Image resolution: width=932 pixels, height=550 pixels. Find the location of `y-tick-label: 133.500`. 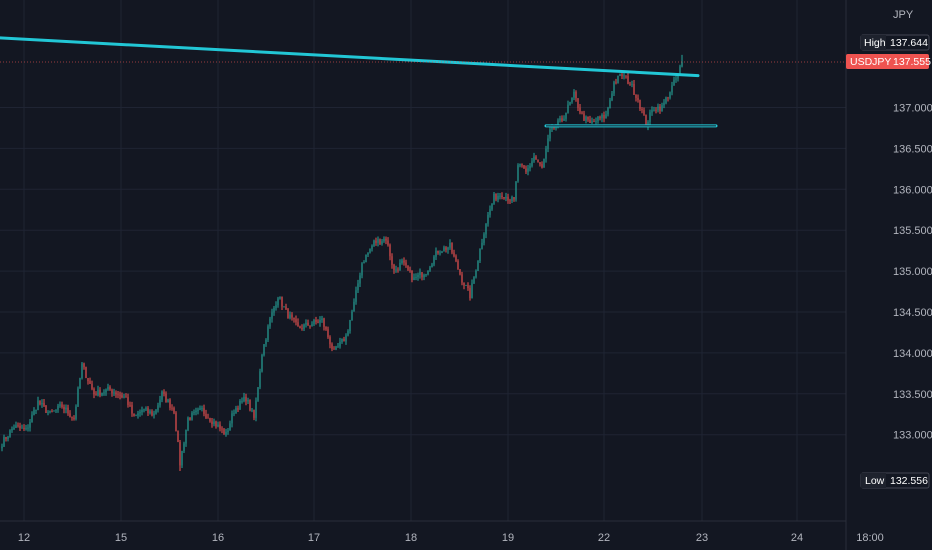

y-tick-label: 133.500 is located at coordinates (912, 395).